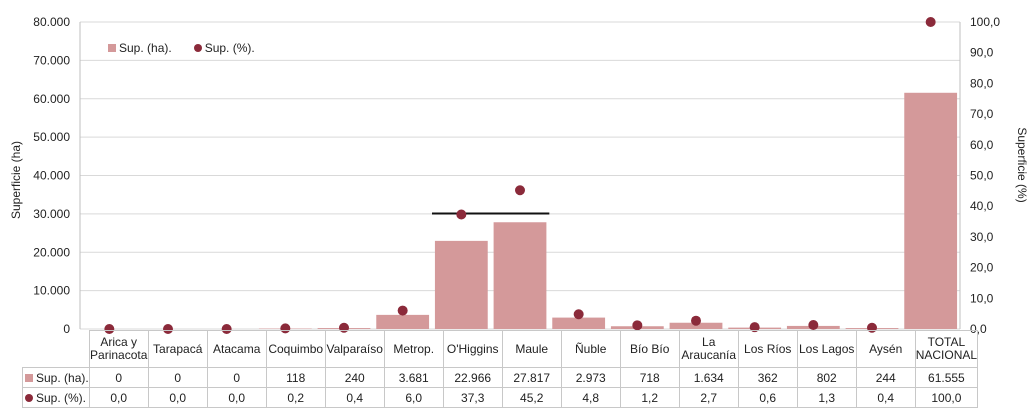 The height and width of the screenshot is (414, 1030). Describe the element at coordinates (982, 298) in the screenshot. I see `right-tick-label: 10,0` at that location.